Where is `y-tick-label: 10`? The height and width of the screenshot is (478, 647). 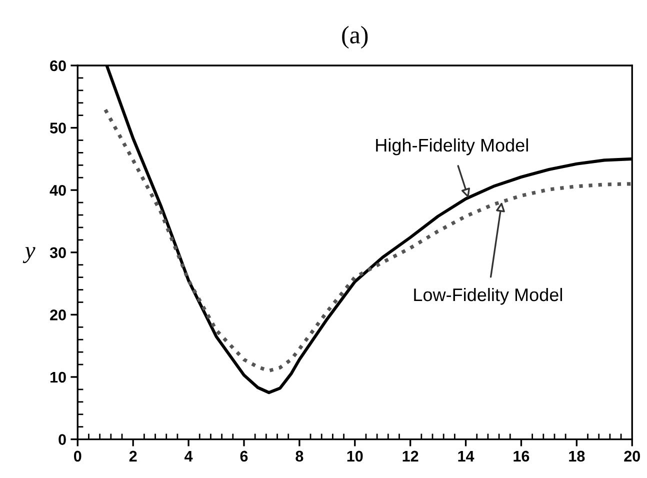 y-tick-label: 10 is located at coordinates (58, 377).